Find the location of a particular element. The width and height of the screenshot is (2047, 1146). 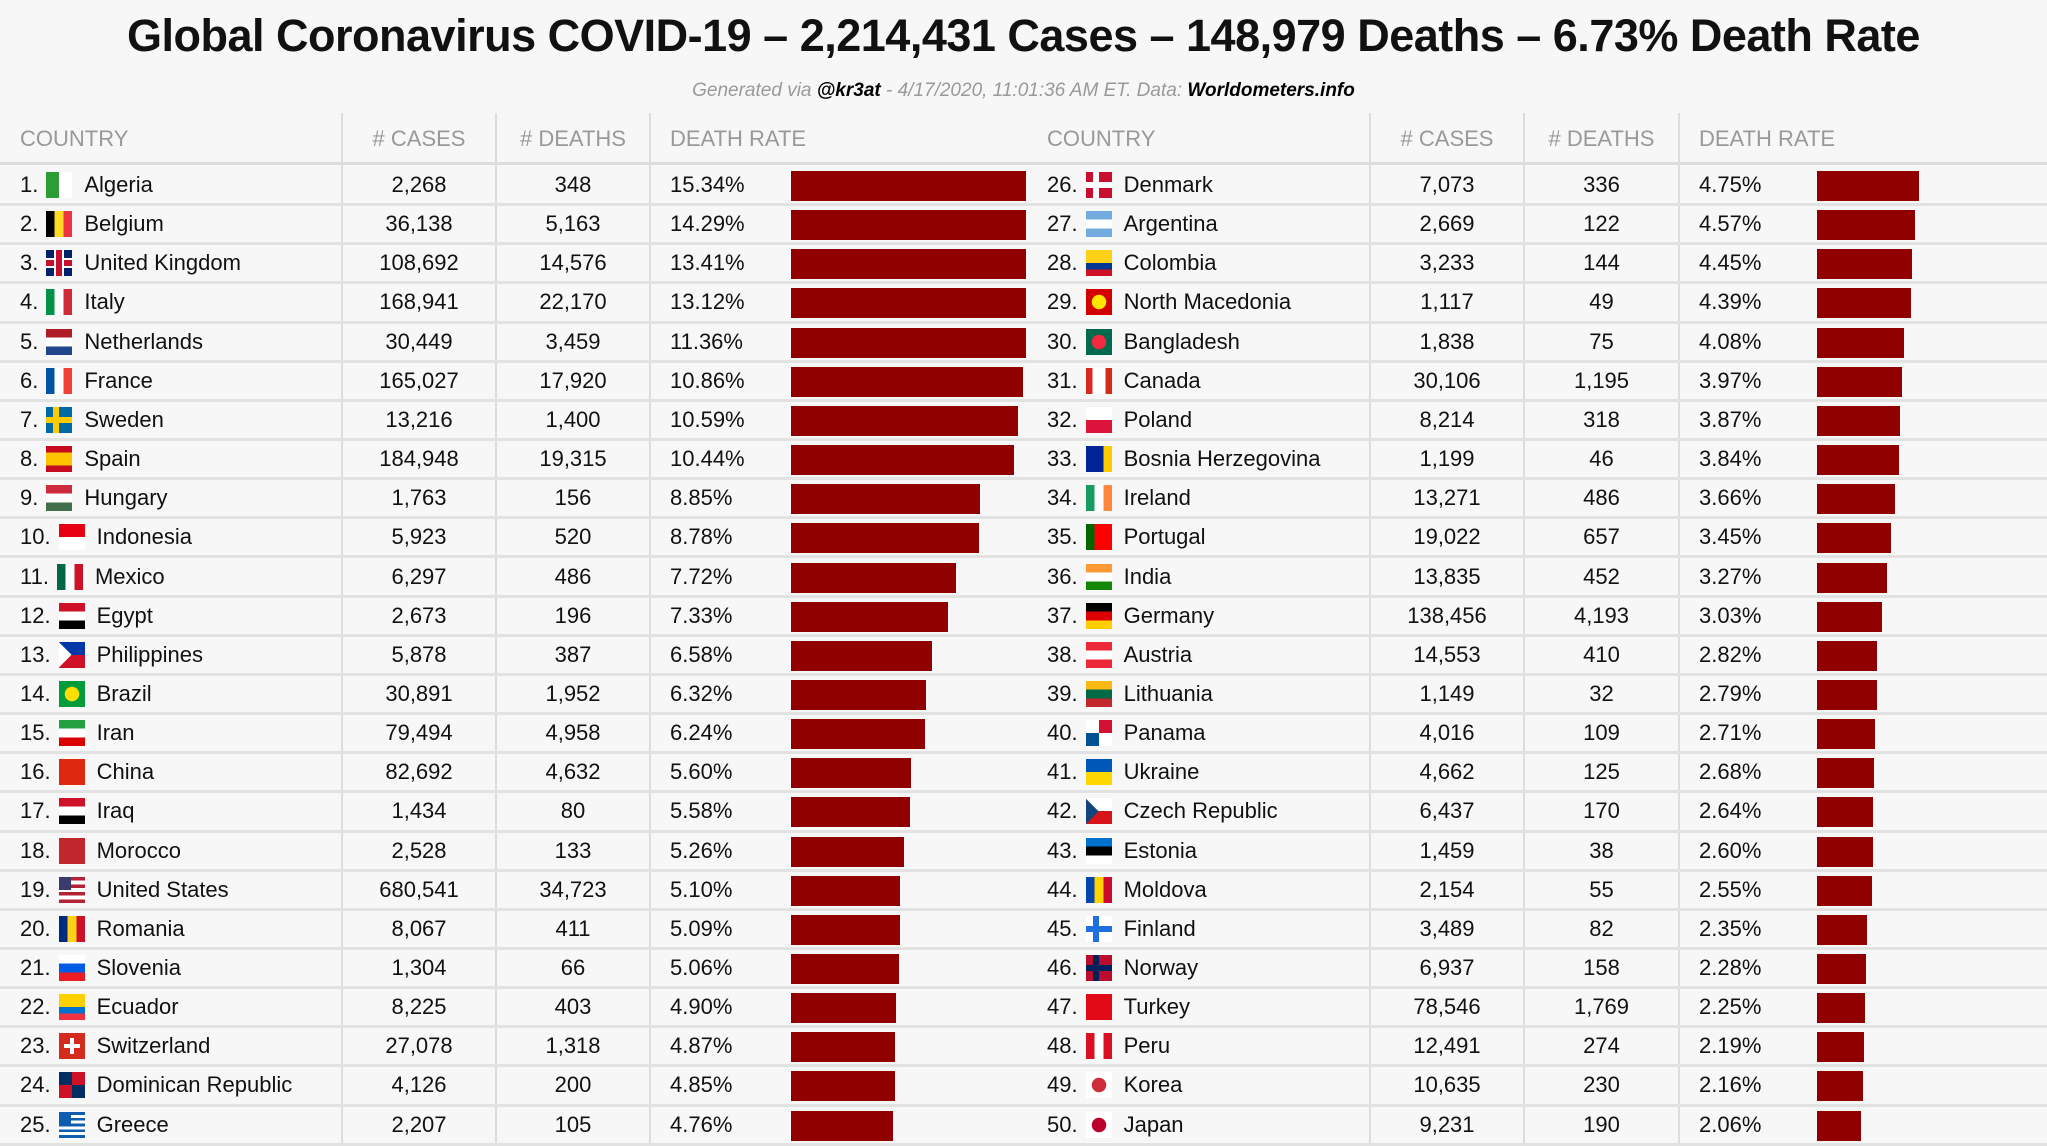

deaths-value: 49 is located at coordinates (1601, 302).